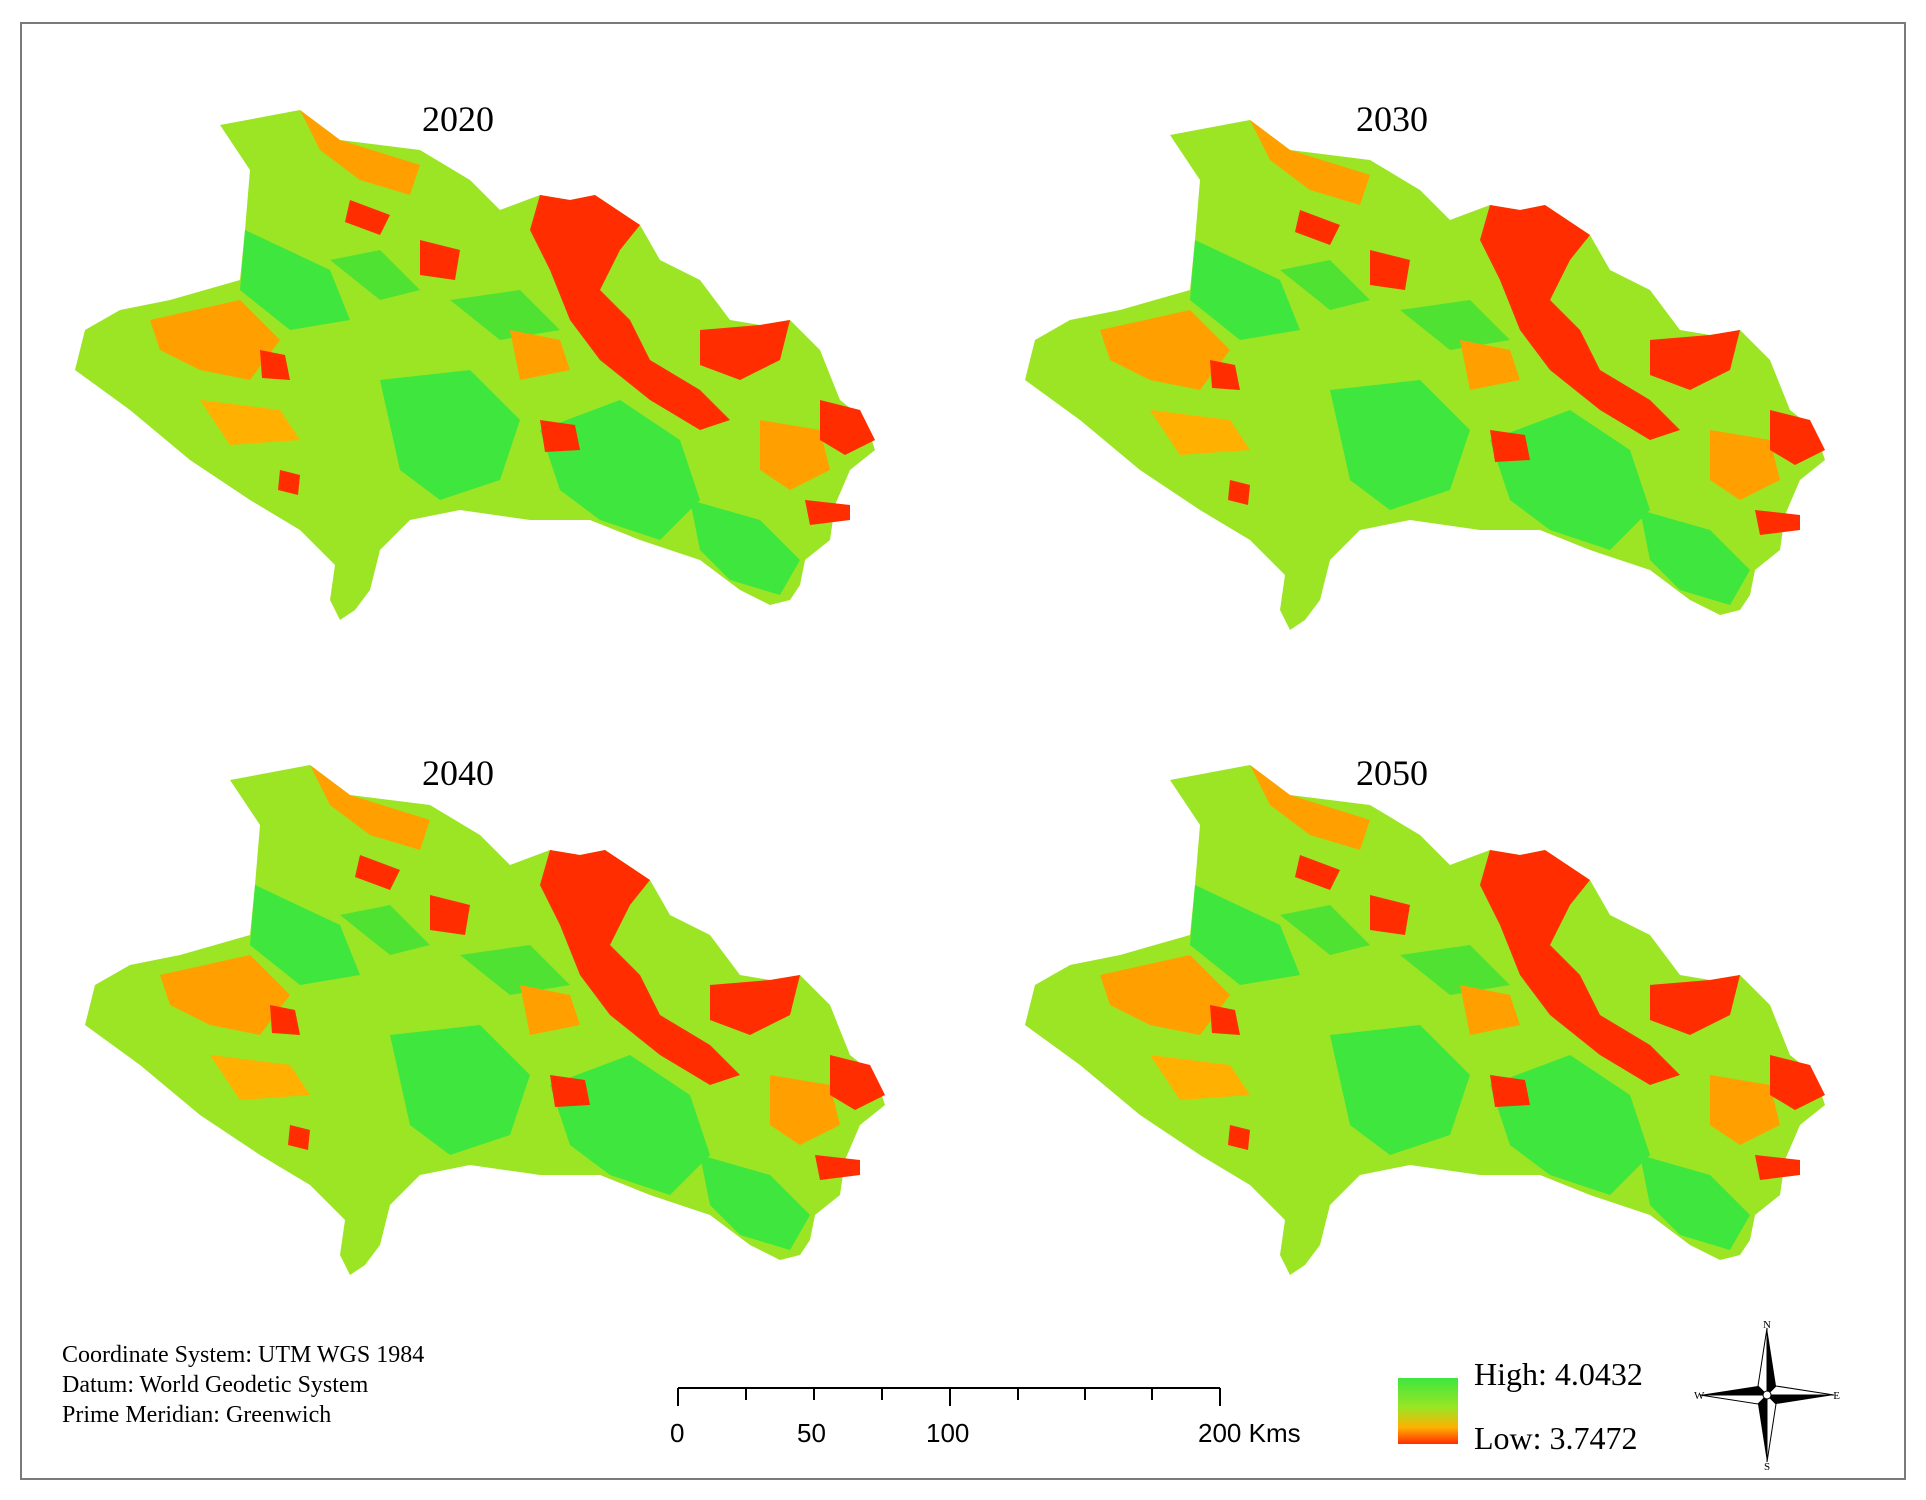 The width and height of the screenshot is (1926, 1500). What do you see at coordinates (1392, 773) in the screenshot?
I see `panel-title-2050: 2050` at bounding box center [1392, 773].